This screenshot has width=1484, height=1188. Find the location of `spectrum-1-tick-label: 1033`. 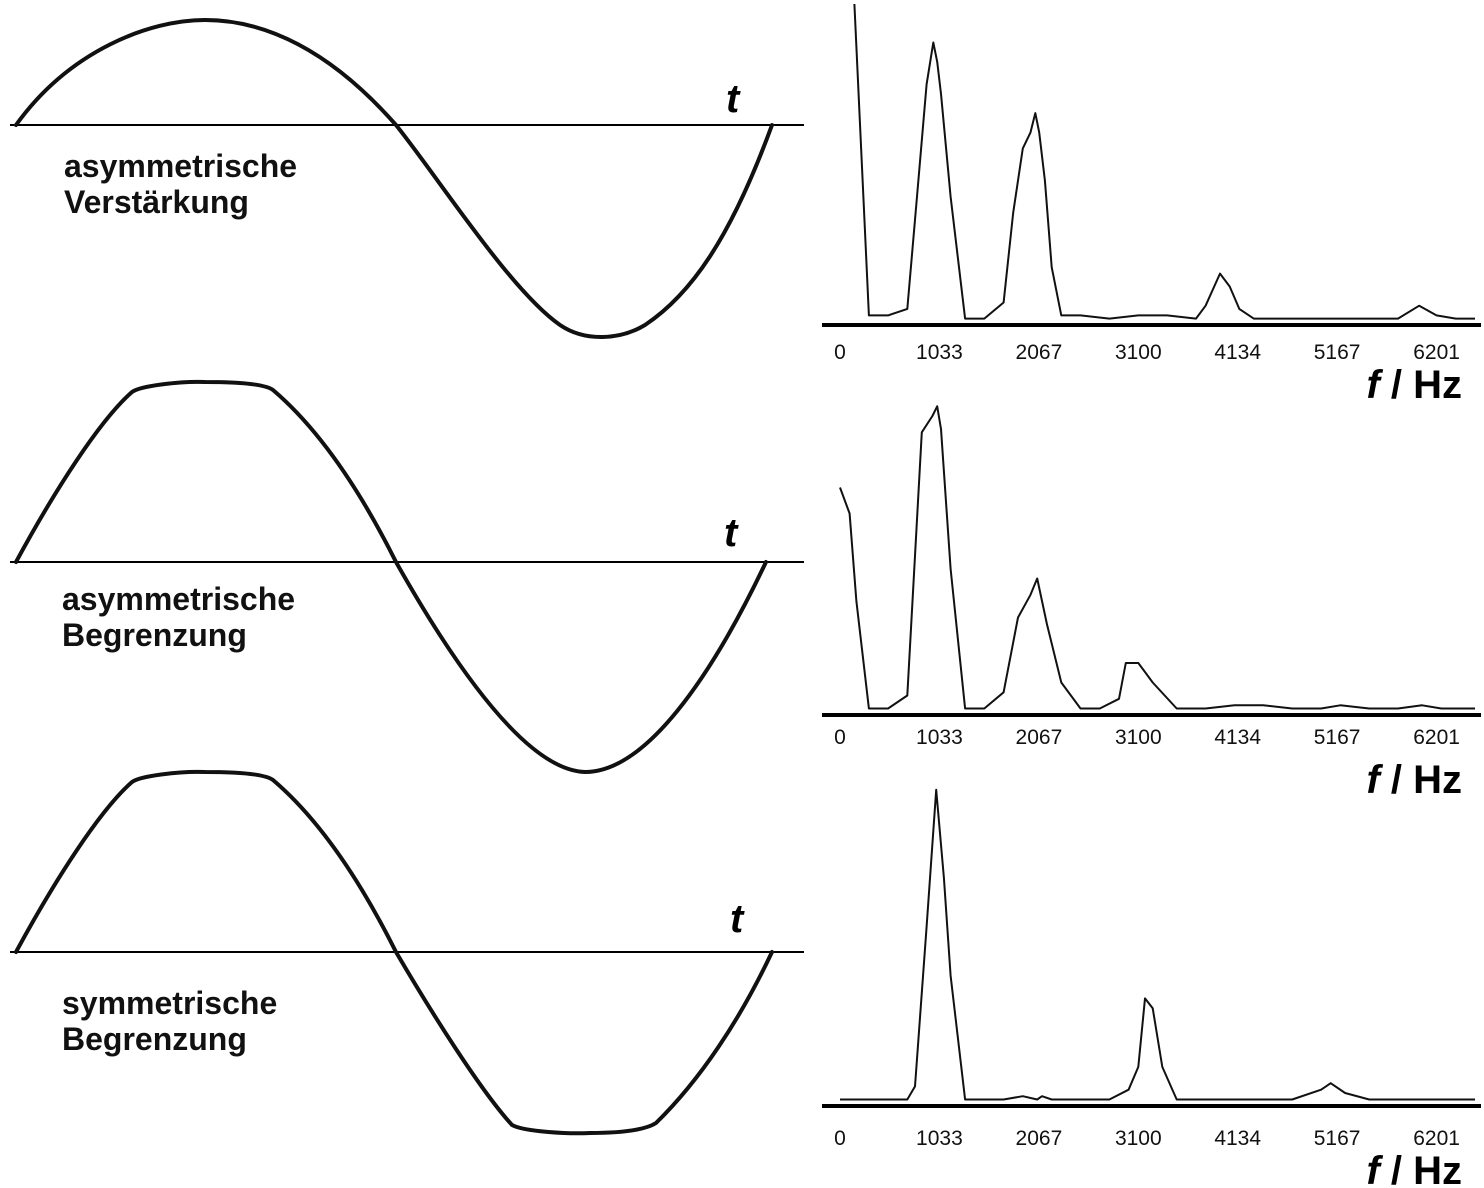

spectrum-1-tick-label: 1033 is located at coordinates (939, 352).